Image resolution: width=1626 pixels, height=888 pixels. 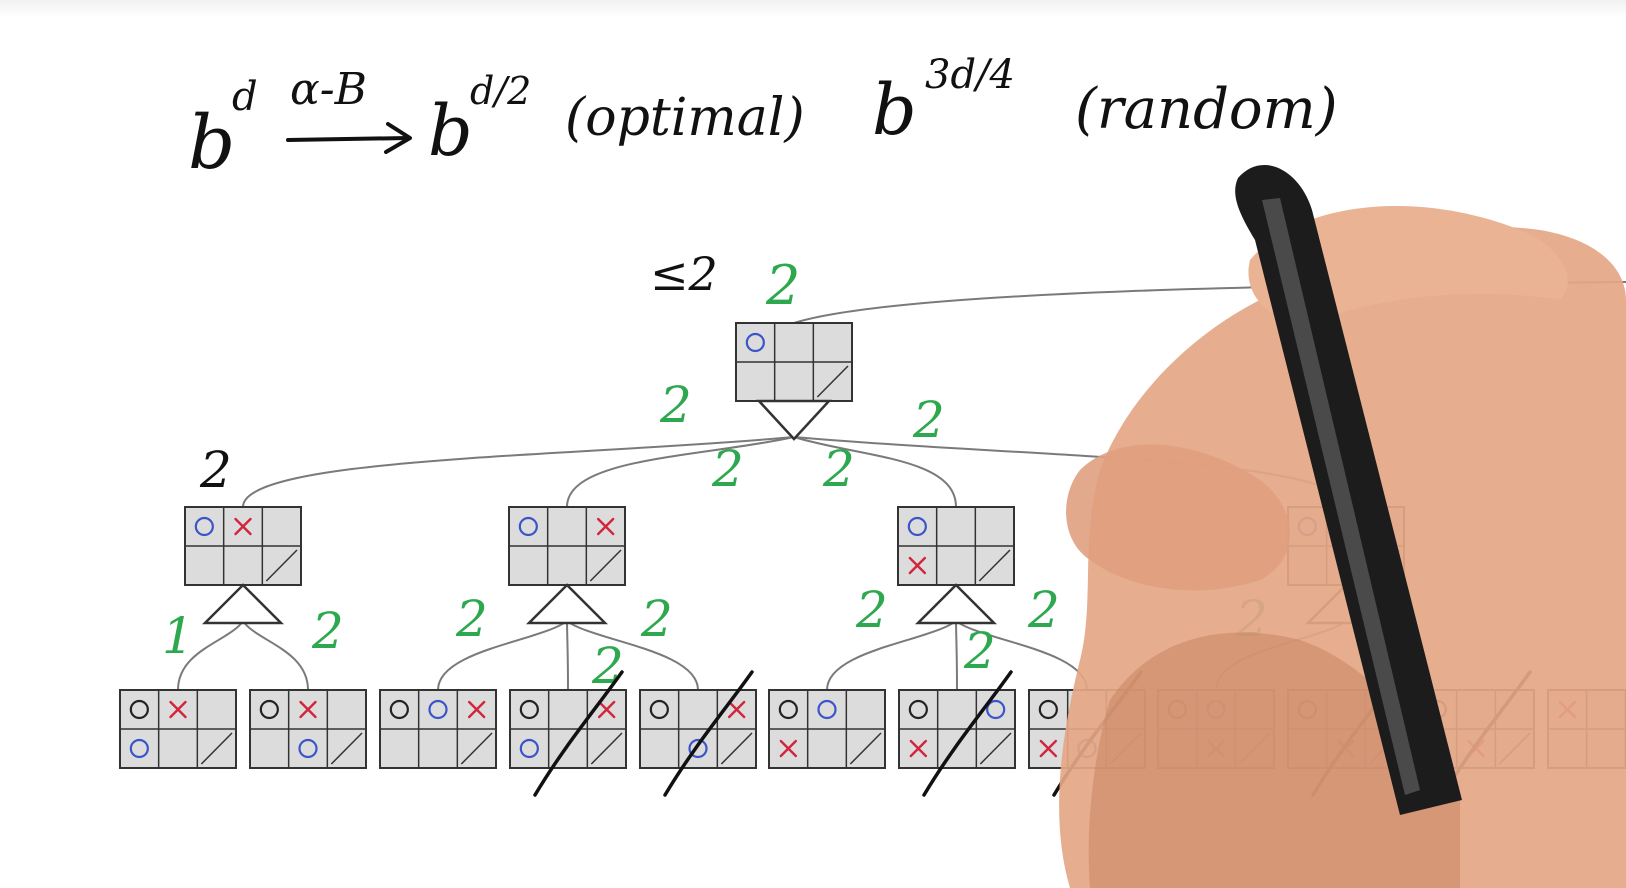 What do you see at coordinates (211, 143) in the screenshot?
I see `base-b-left: b` at bounding box center [211, 143].